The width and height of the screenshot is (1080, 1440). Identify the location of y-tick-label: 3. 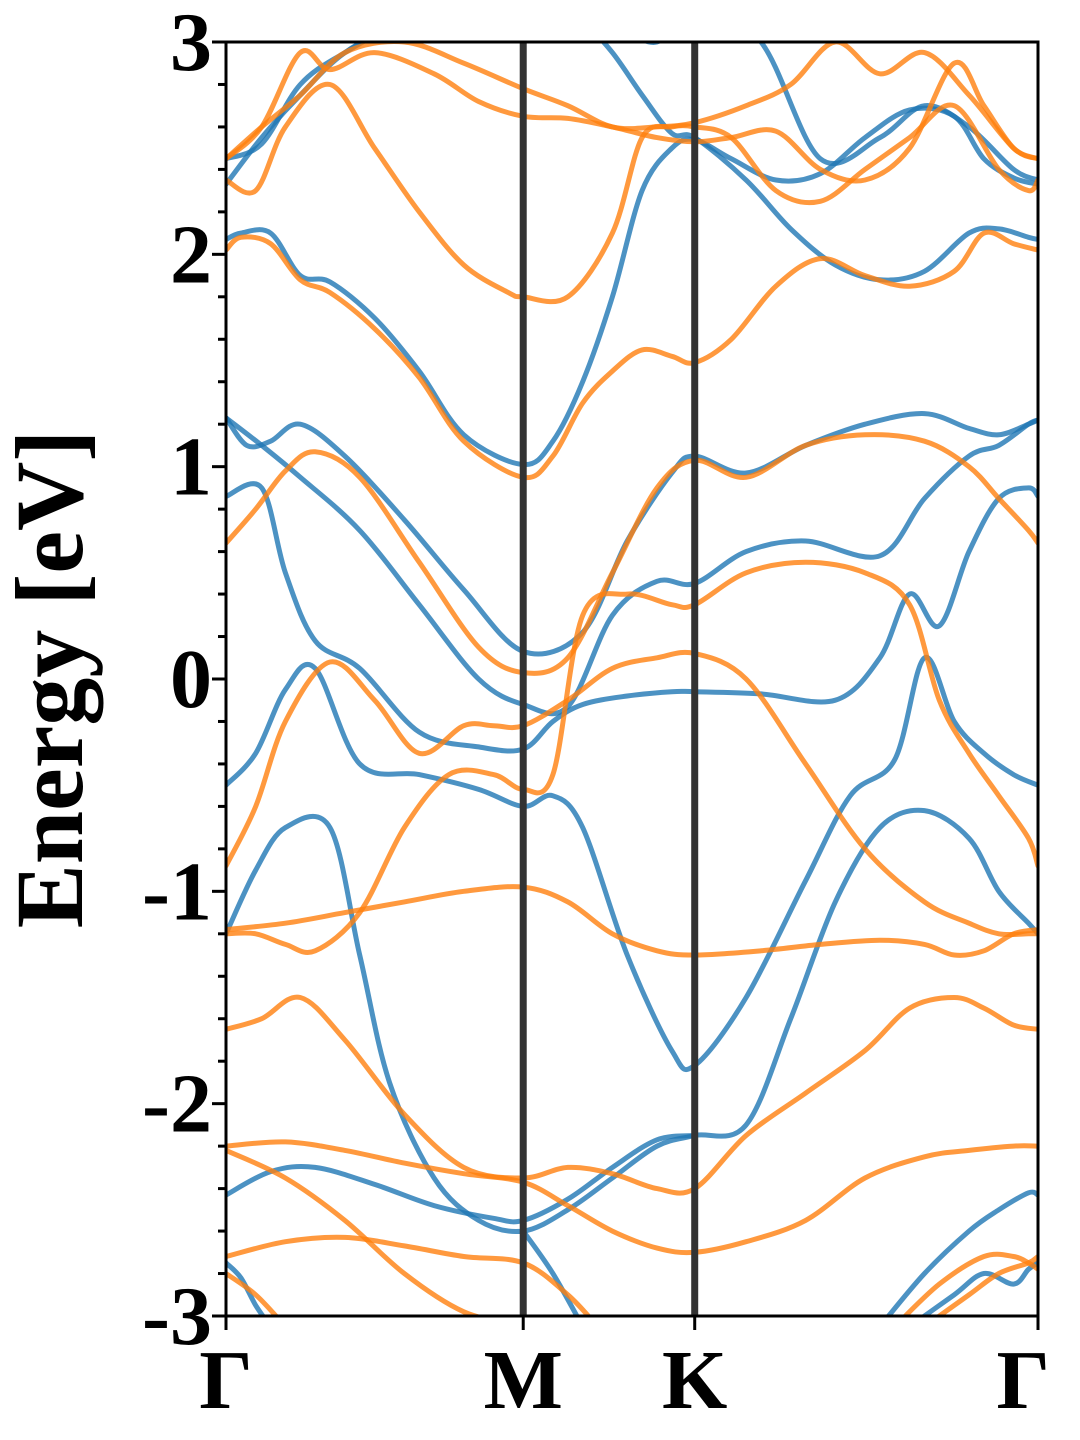
(191, 44).